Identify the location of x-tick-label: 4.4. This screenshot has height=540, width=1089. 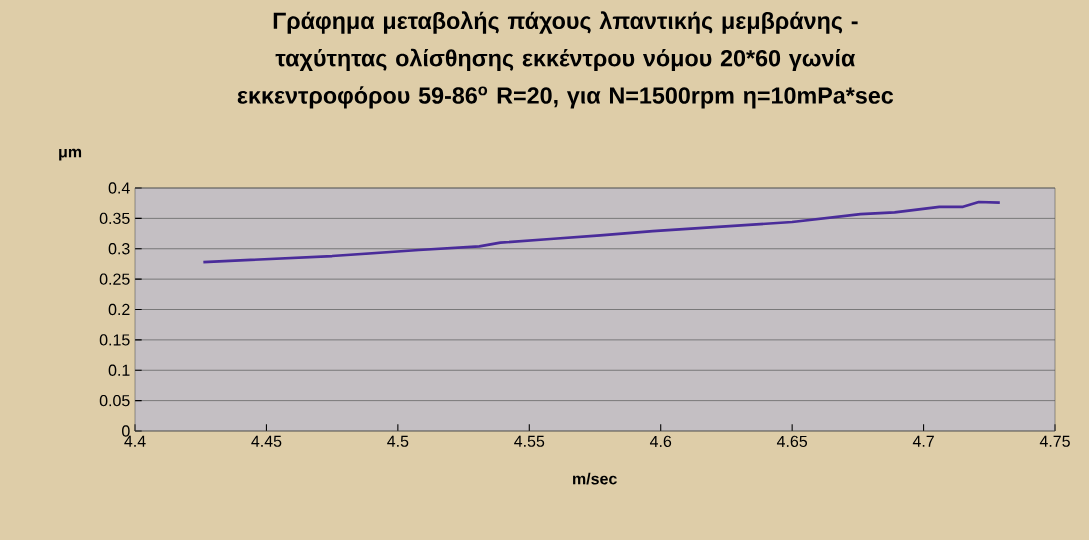
(135, 441).